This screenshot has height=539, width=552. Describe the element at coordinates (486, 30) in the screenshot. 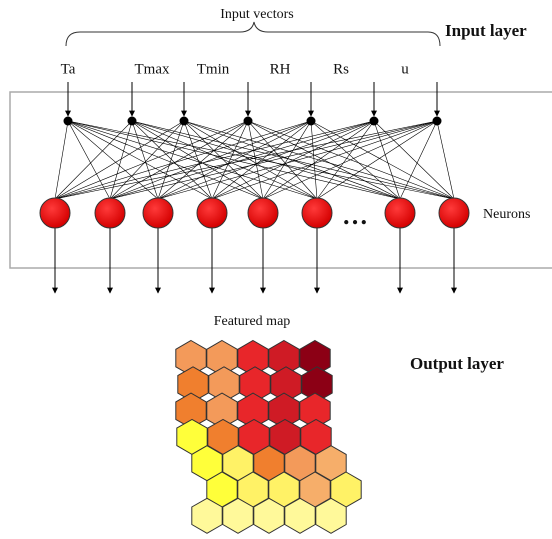

I see `input-layer-label: Input layer` at that location.